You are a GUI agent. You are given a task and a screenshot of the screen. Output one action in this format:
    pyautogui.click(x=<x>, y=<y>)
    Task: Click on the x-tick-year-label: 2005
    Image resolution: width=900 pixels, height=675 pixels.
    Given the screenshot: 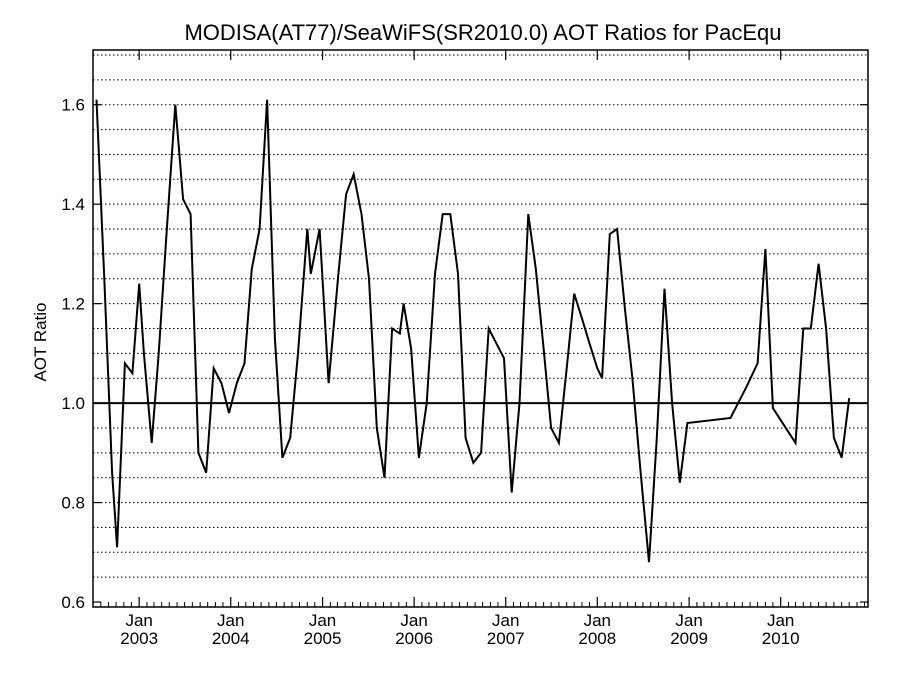 What is the action you would take?
    pyautogui.click(x=323, y=638)
    